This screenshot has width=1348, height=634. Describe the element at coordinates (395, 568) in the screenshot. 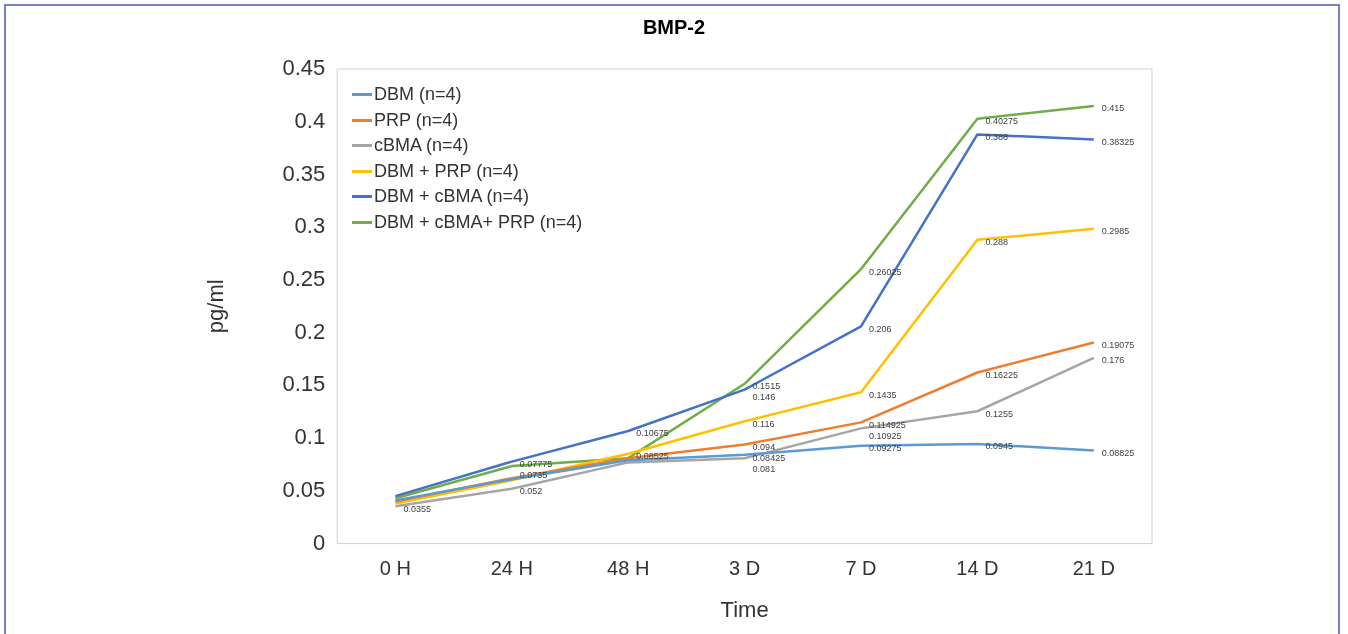

I see `x-tick-label: 0 H` at that location.